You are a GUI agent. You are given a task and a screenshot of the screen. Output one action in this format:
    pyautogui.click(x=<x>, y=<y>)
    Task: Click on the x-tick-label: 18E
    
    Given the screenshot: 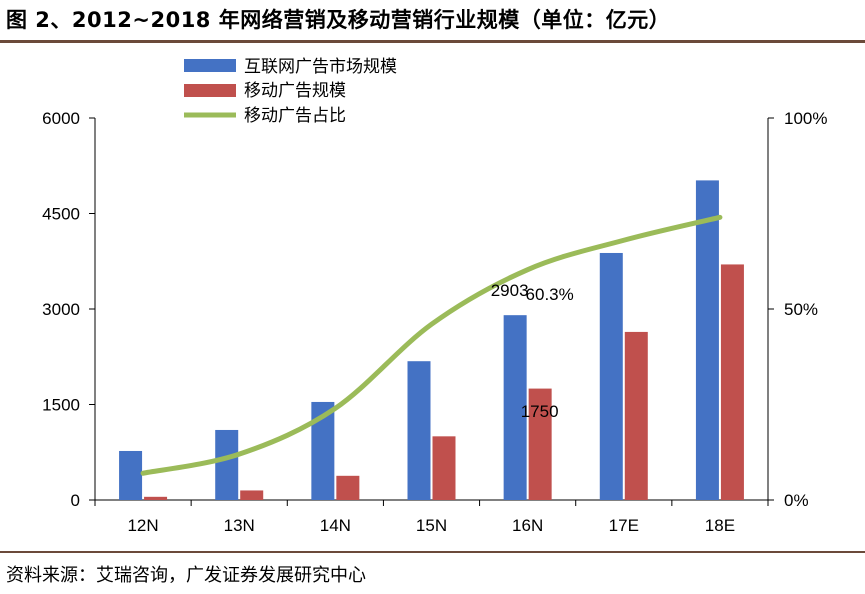 What is the action you would take?
    pyautogui.click(x=720, y=525)
    